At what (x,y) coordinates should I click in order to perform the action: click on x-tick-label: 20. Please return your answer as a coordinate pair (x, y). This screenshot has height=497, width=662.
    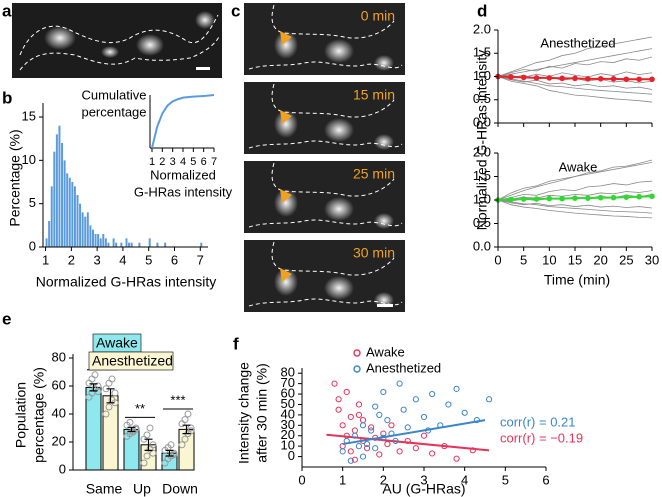
    Looking at the image, I should click on (600, 259).